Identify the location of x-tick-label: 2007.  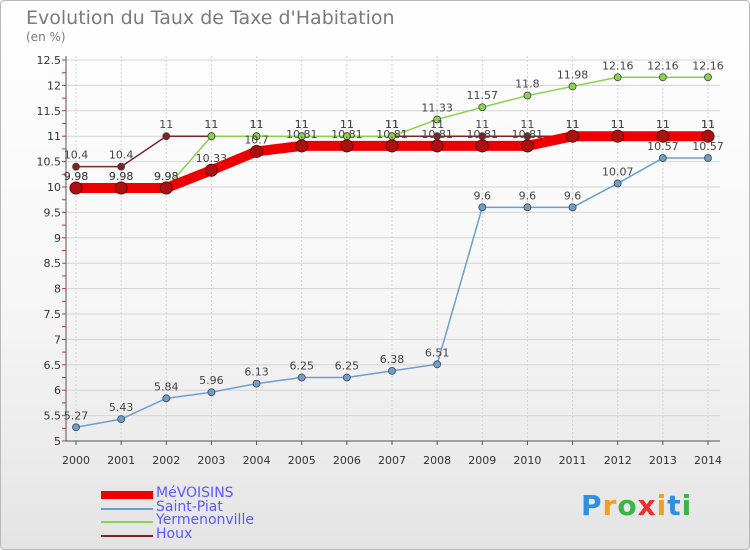
(392, 460).